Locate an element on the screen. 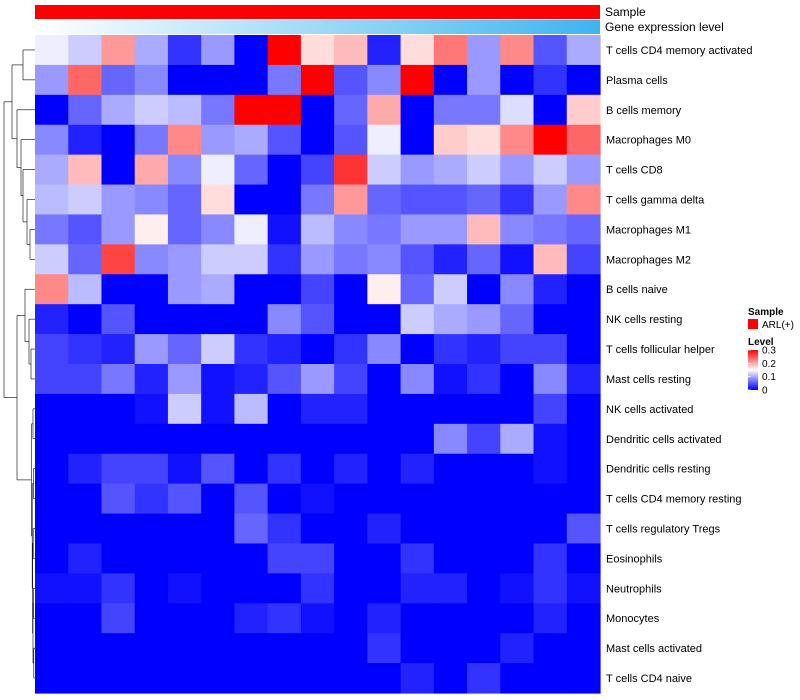 The width and height of the screenshot is (800, 700). column-annotation-bars is located at coordinates (317, 19).